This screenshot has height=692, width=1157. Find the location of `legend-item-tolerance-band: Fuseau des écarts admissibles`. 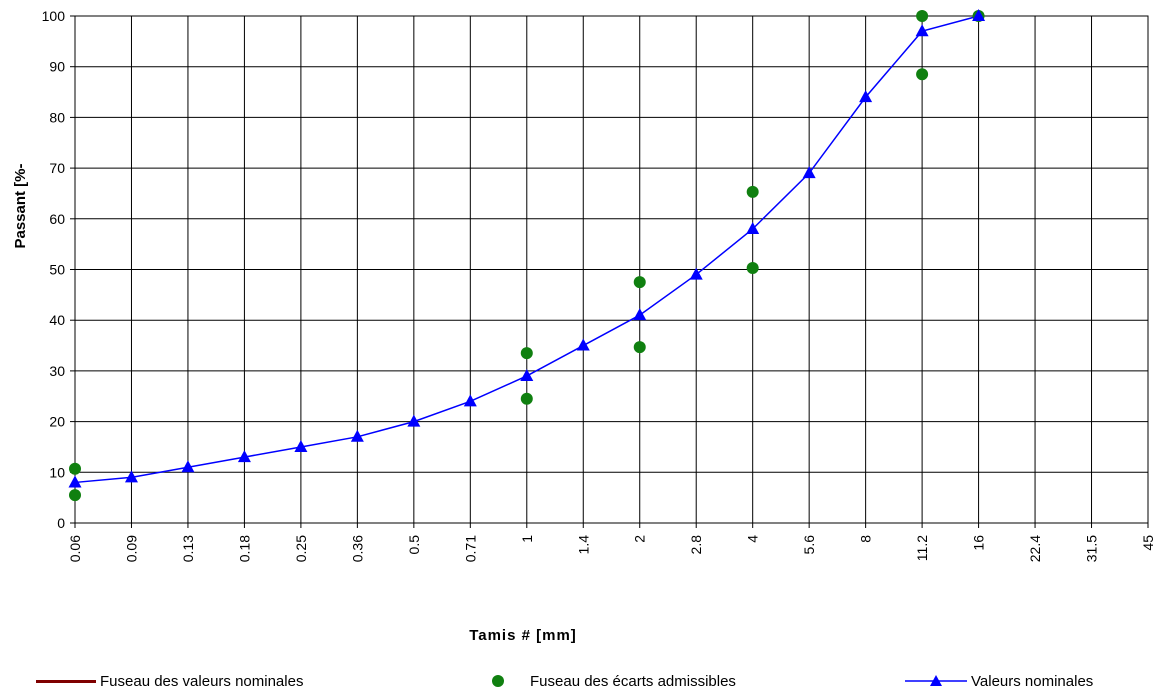

legend-item-tolerance-band: Fuseau des écarts admissibles is located at coordinates (612, 681).